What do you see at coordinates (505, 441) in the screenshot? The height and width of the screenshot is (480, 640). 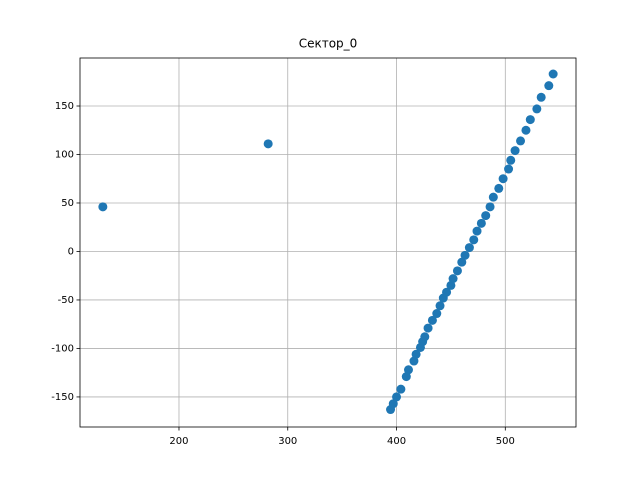 I see `x-tick-label: 500` at bounding box center [505, 441].